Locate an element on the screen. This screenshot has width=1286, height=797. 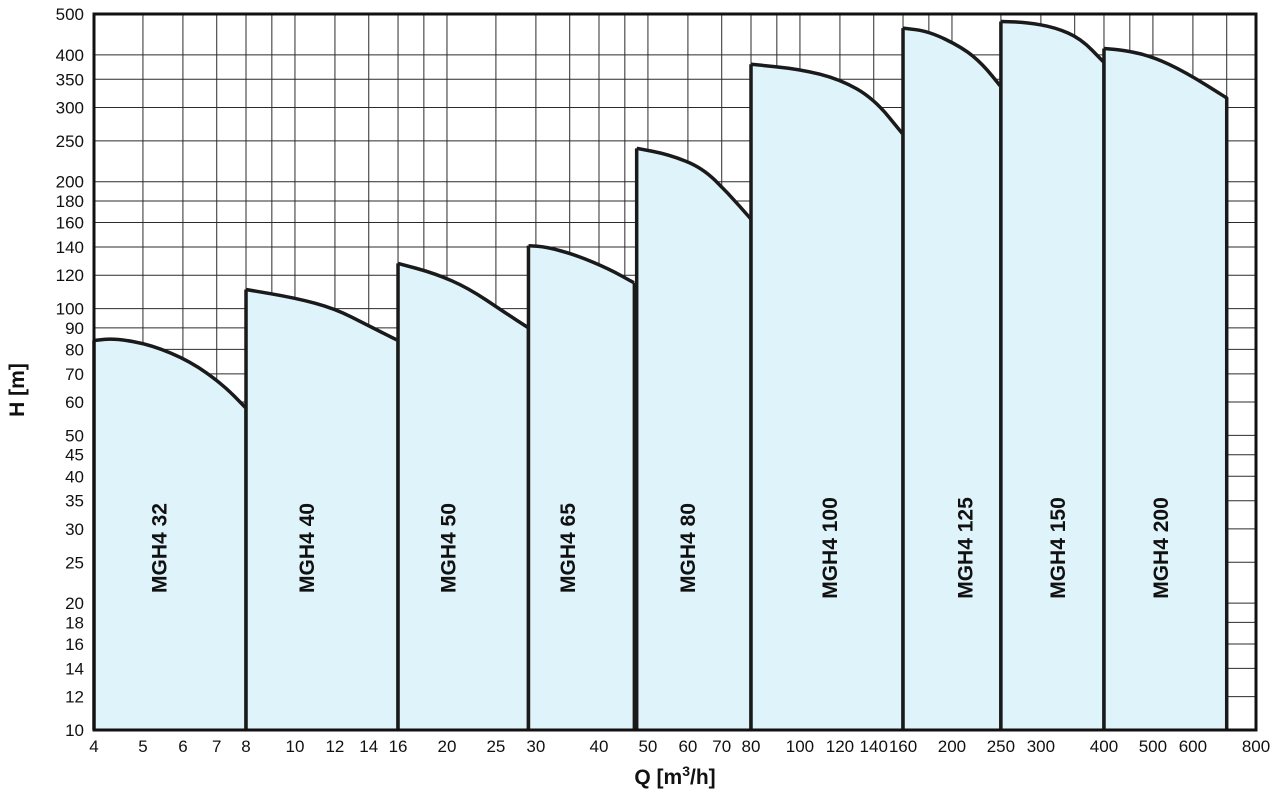
y-tick-label: 200 is located at coordinates (70, 182).